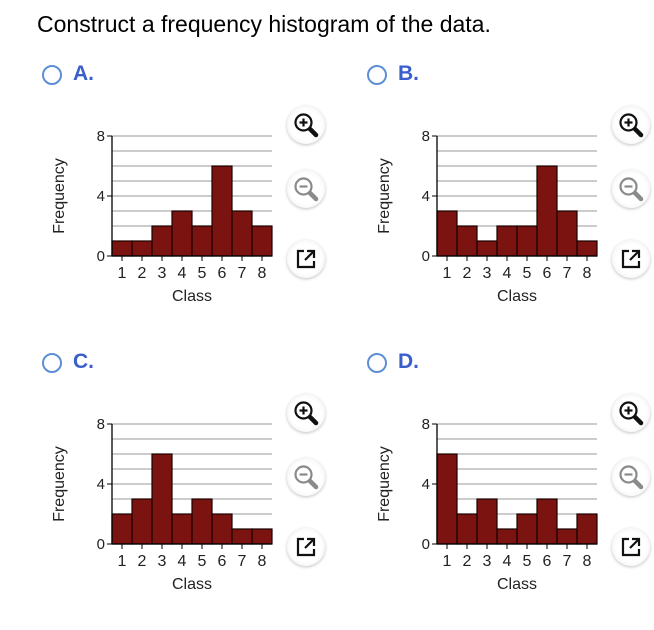 This screenshot has height=630, width=654. I want to click on zoom-in-button-a, so click(306, 125).